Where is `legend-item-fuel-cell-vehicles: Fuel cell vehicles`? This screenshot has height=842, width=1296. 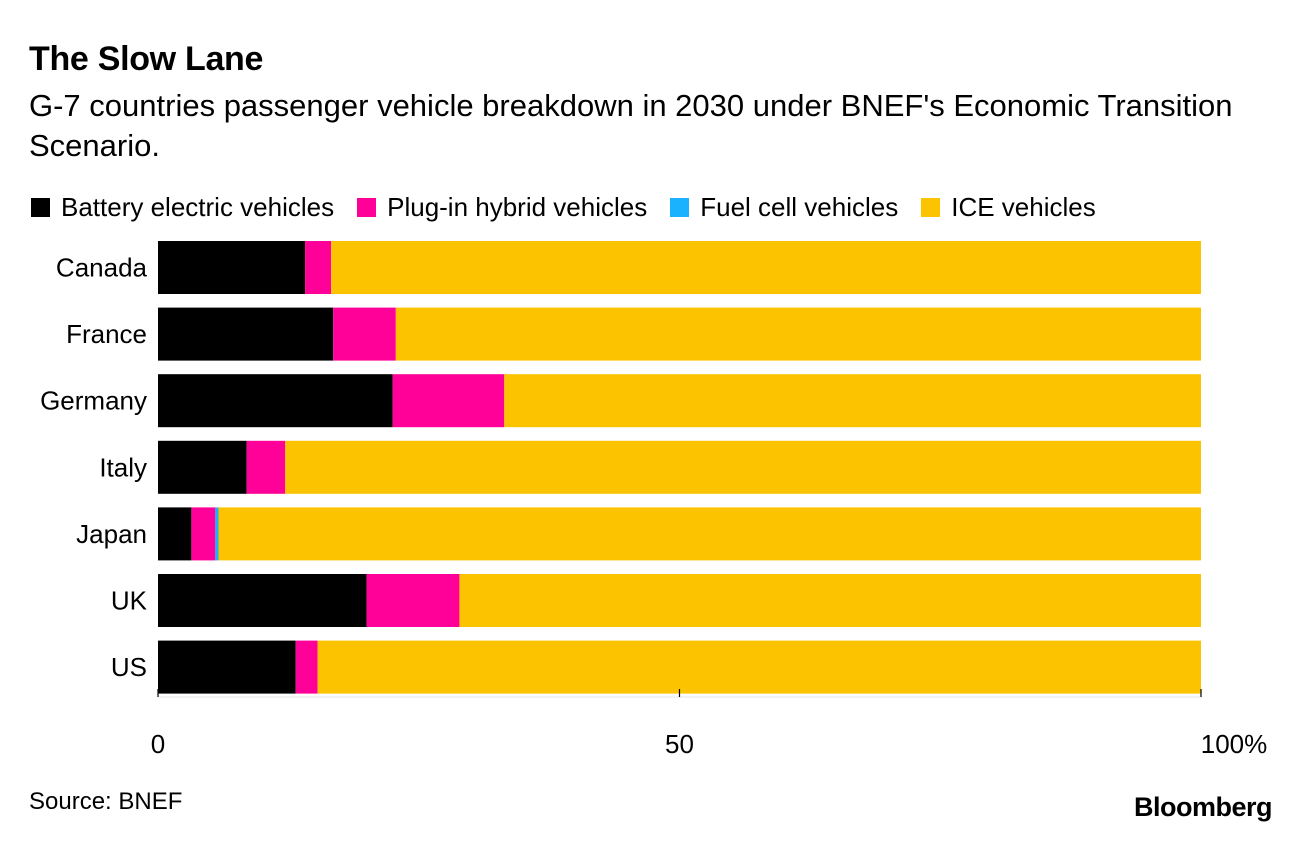
legend-item-fuel-cell-vehicles: Fuel cell vehicles is located at coordinates (784, 207).